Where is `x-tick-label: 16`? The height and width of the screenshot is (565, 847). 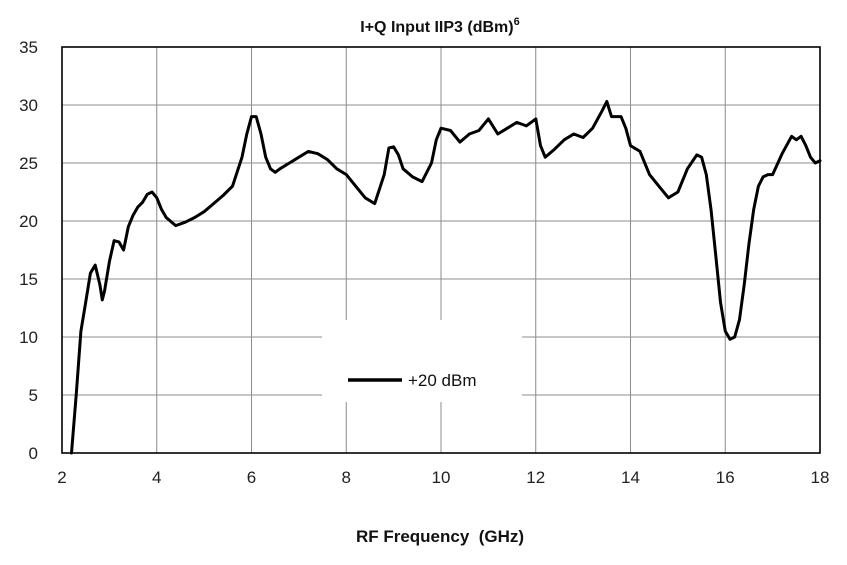 x-tick-label: 16 is located at coordinates (725, 477).